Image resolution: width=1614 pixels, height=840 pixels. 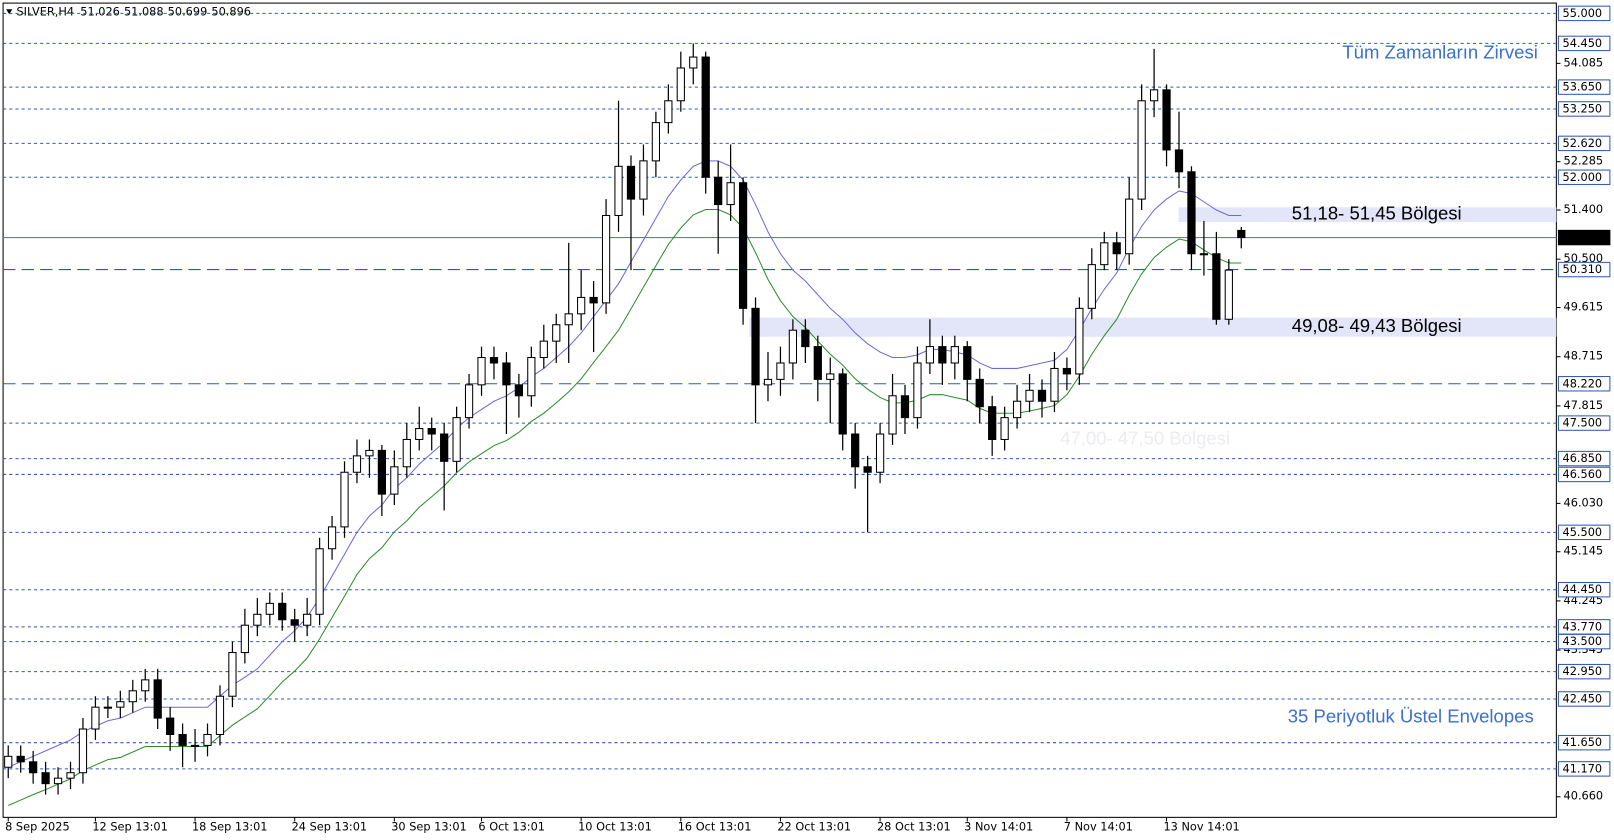 I want to click on annotation: 35 Periyotluk Üstel Envelopes, so click(x=1411, y=715).